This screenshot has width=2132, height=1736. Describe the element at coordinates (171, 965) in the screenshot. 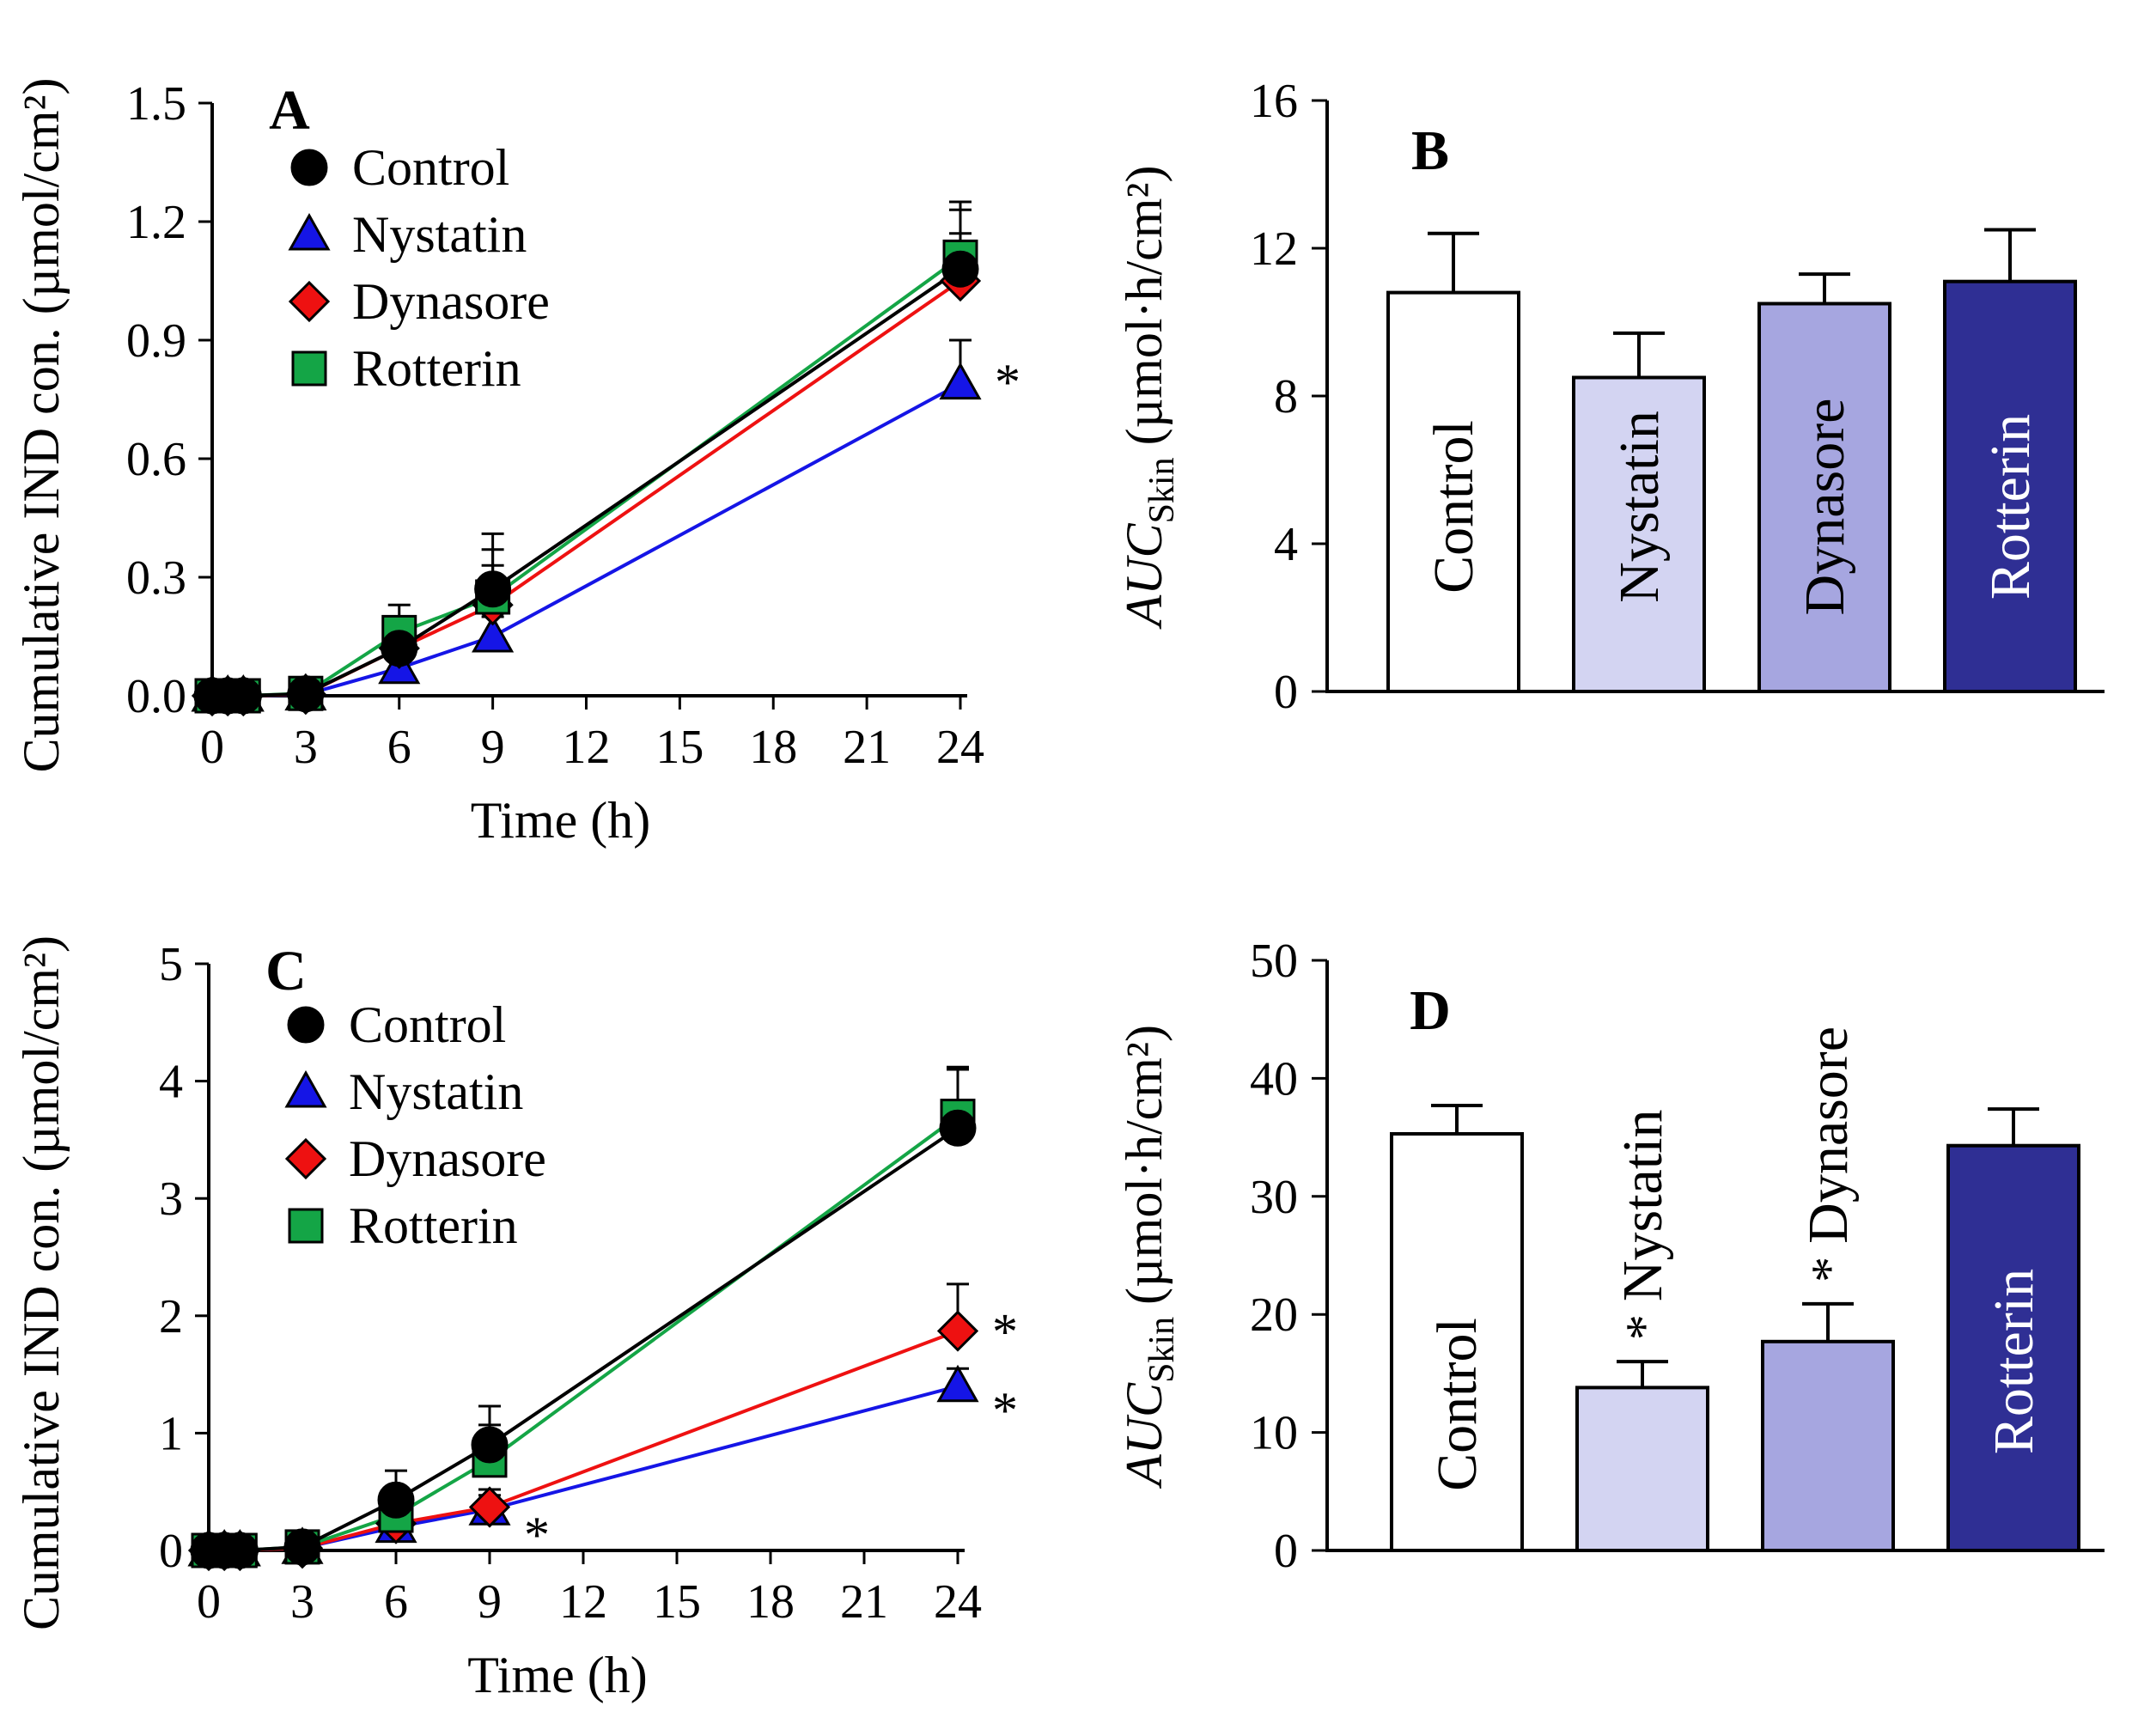

I see `y-tick-label: 5` at that location.